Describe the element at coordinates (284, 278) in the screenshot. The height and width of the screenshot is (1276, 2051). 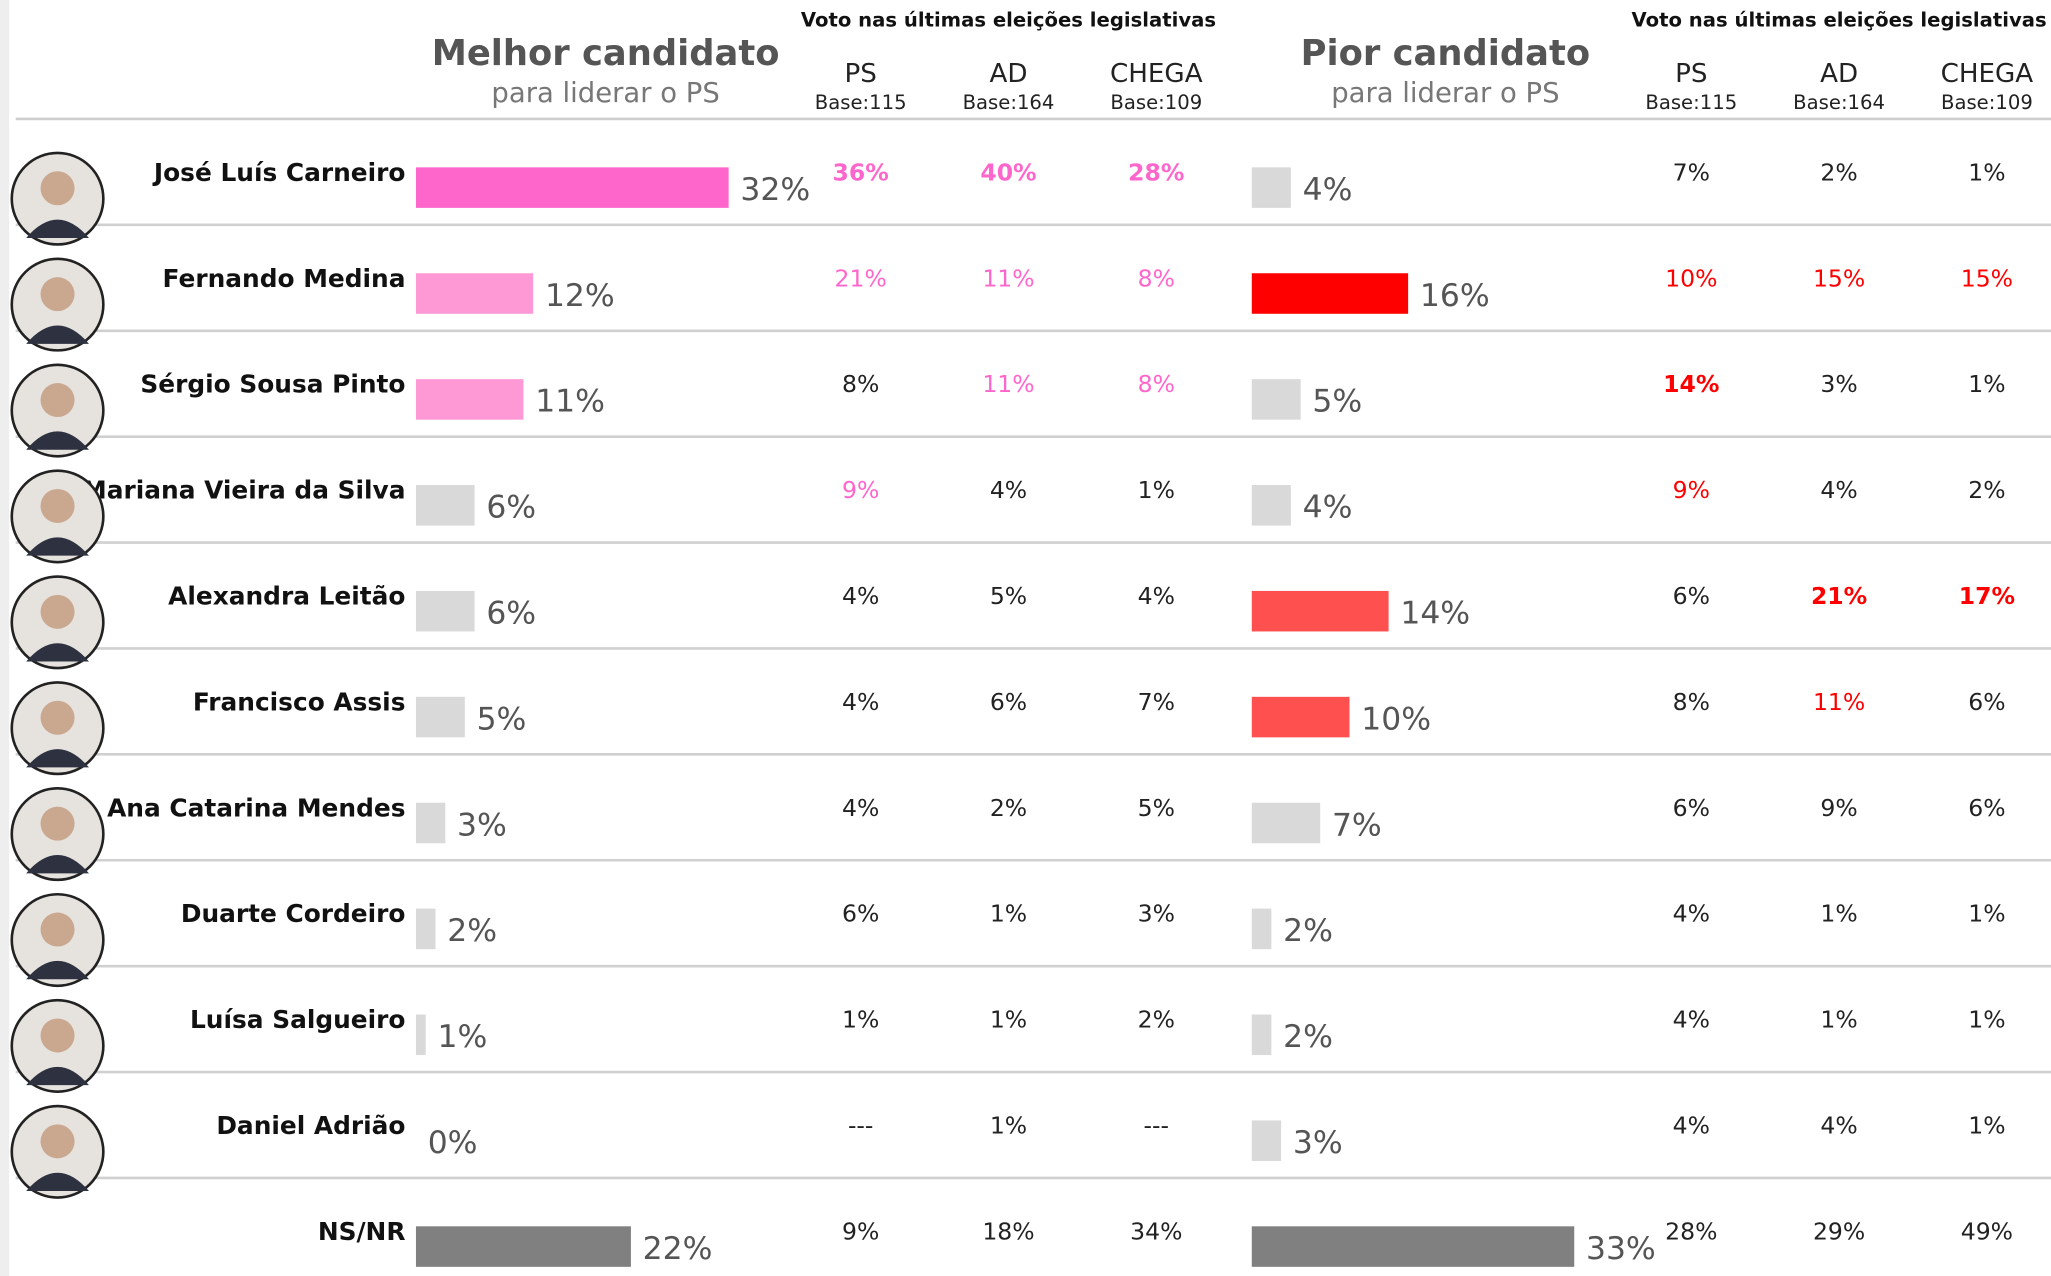
I see `candidate-name: Fernando Medina` at that location.